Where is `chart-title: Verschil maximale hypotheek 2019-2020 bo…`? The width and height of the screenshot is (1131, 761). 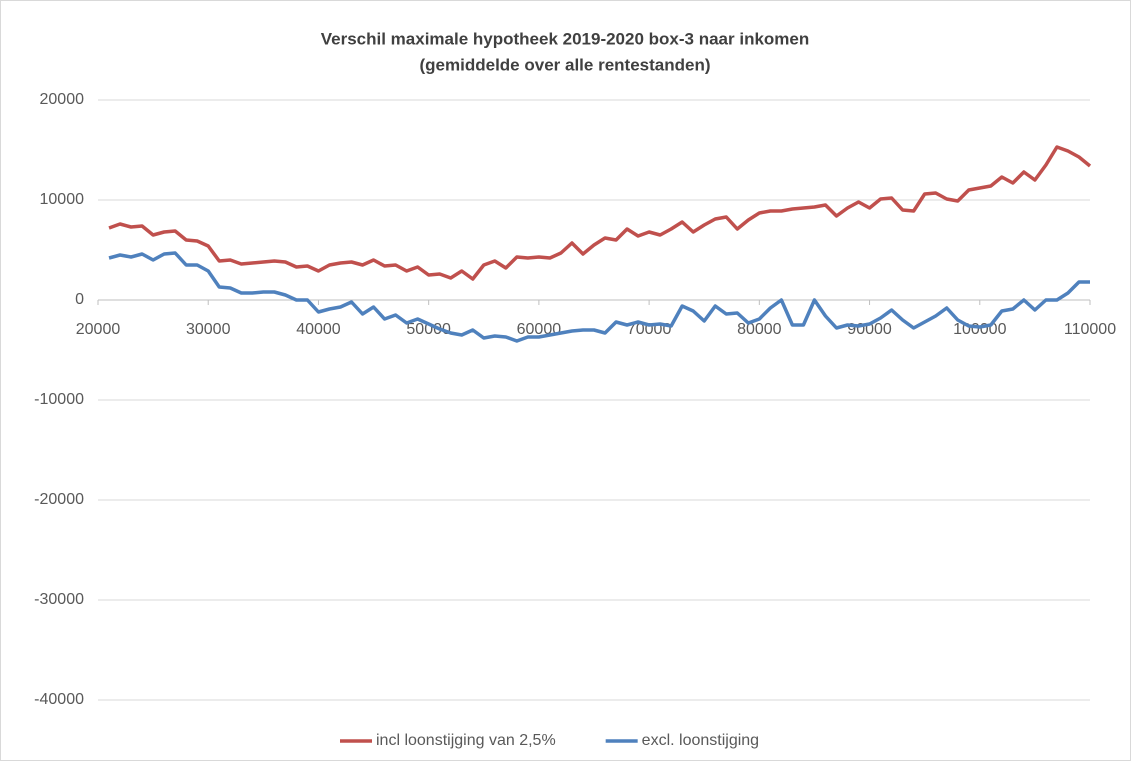
chart-title: Verschil maximale hypotheek 2019-2020 bo… is located at coordinates (565, 38).